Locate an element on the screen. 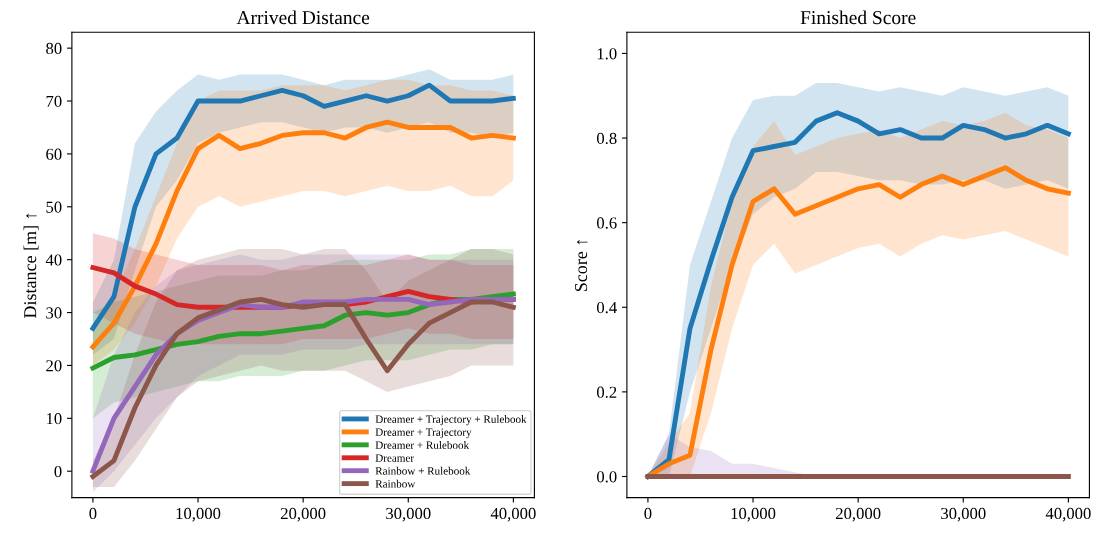  legend-label: Dreamer + Rulebook is located at coordinates (422, 445).